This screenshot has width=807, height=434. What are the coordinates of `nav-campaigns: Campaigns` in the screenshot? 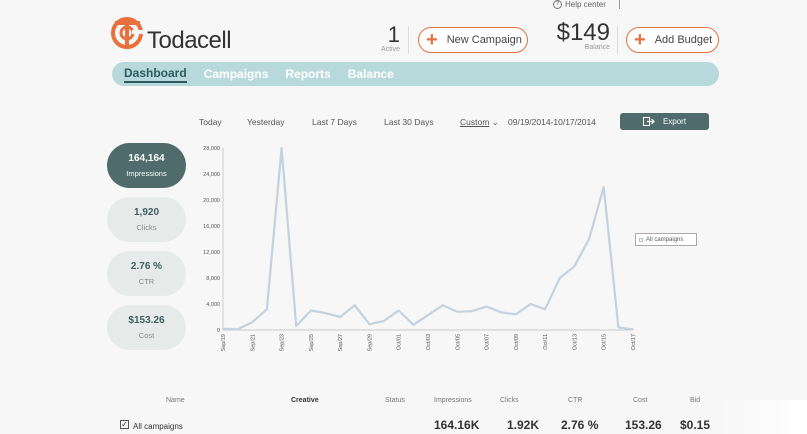 It's located at (236, 74).